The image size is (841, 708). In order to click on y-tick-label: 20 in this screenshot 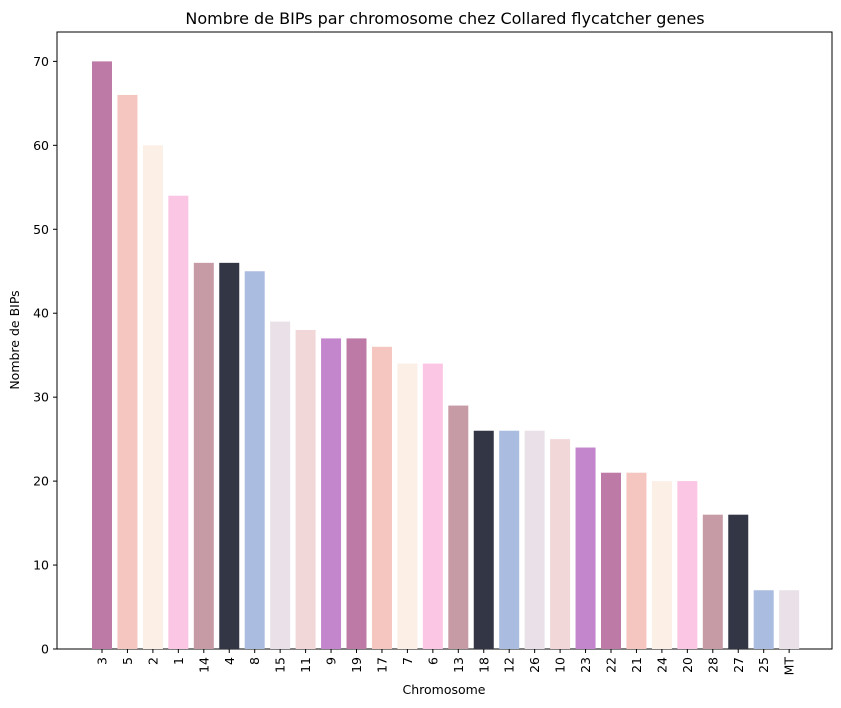, I will do `click(41, 481)`.